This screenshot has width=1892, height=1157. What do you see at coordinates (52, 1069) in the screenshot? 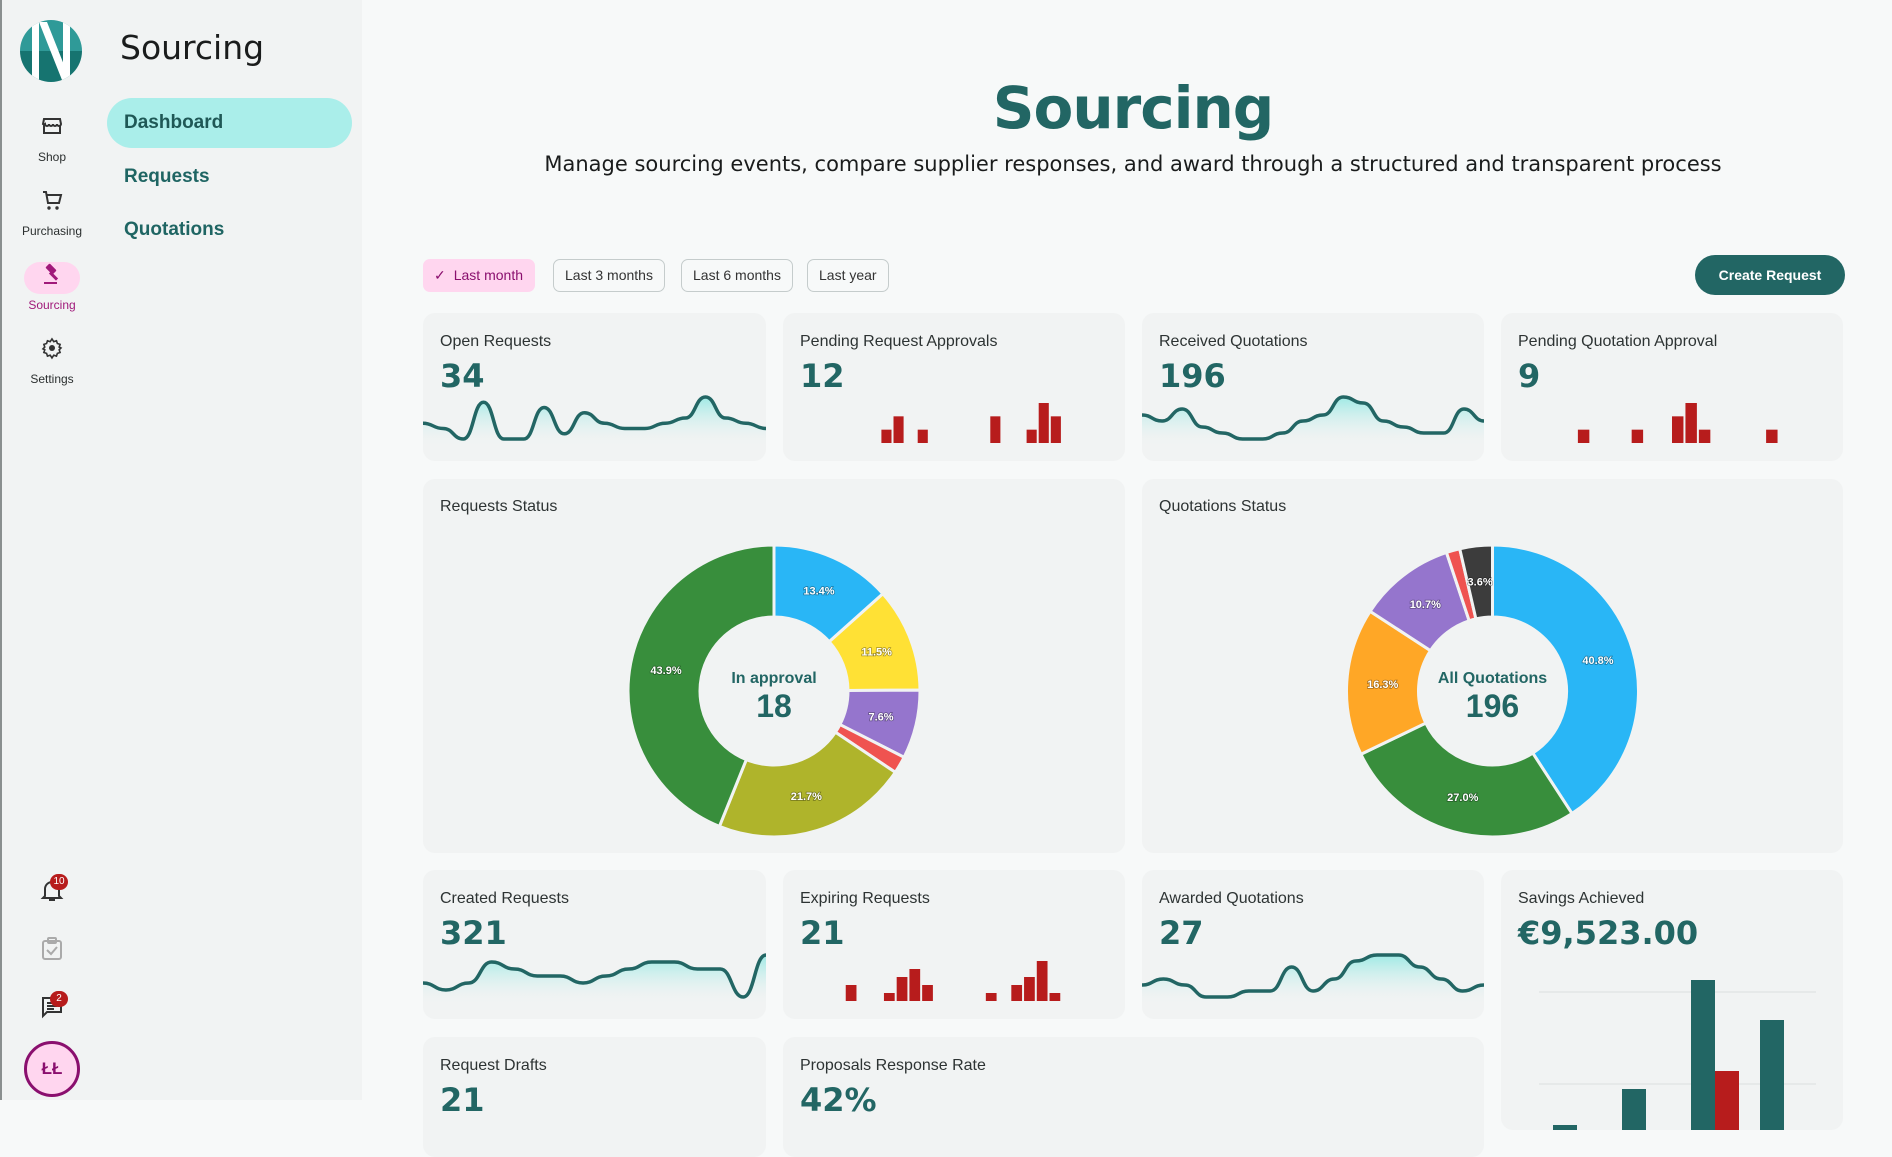
I see `user-avatar: ŁŁ` at bounding box center [52, 1069].